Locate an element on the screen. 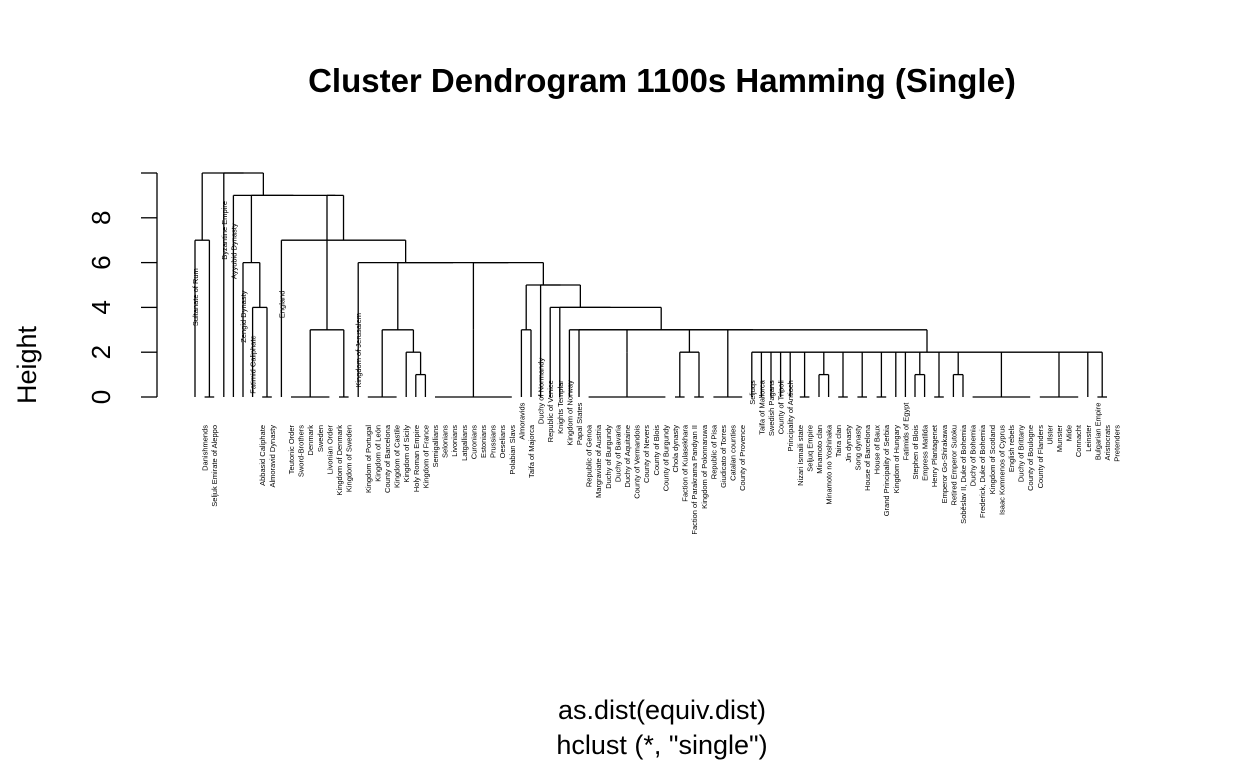 The image size is (1248, 768). leaf-label: County of Blois is located at coordinates (656, 450).